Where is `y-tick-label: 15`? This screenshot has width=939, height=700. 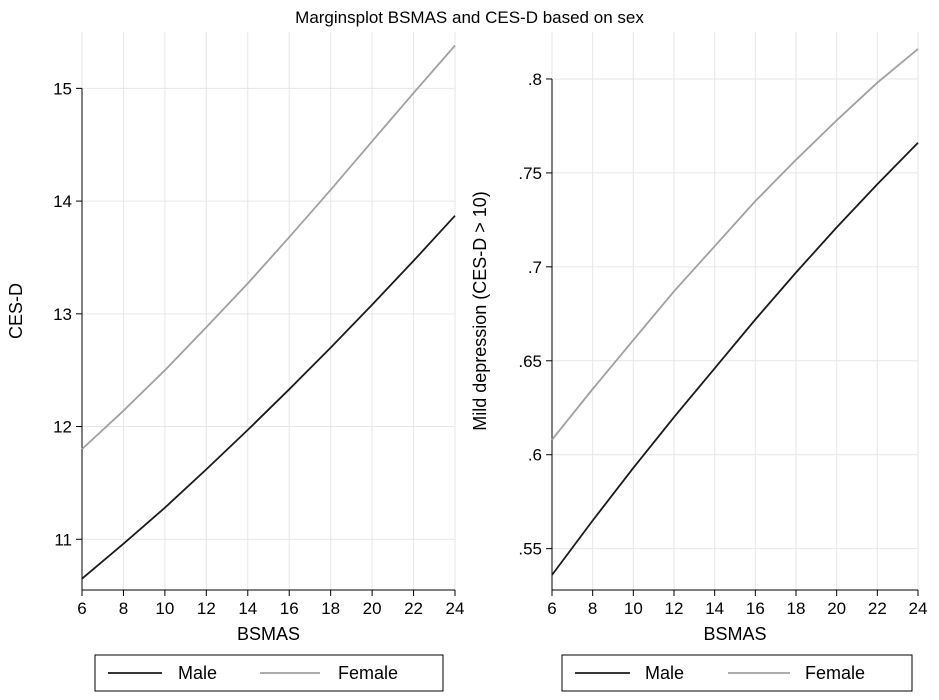
y-tick-label: 15 is located at coordinates (62, 88).